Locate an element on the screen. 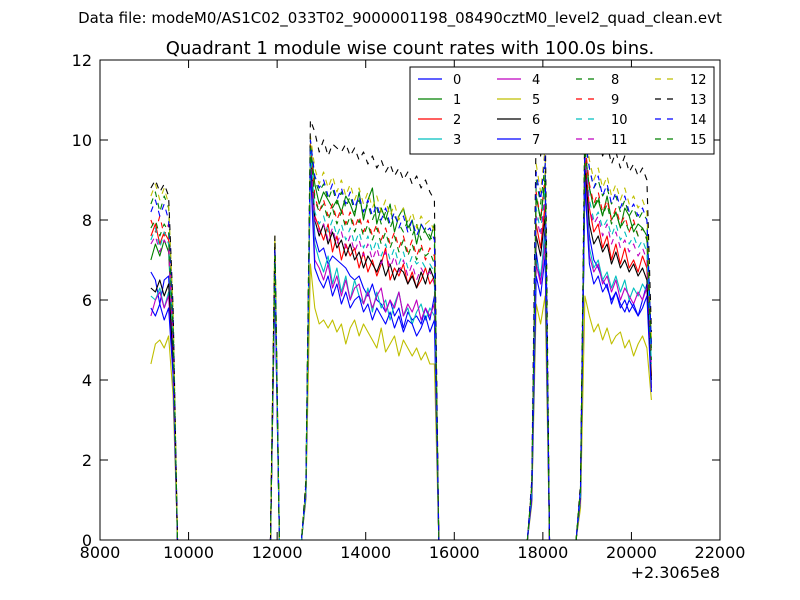 The height and width of the screenshot is (600, 800). legend-label-7: 7 is located at coordinates (536, 140).